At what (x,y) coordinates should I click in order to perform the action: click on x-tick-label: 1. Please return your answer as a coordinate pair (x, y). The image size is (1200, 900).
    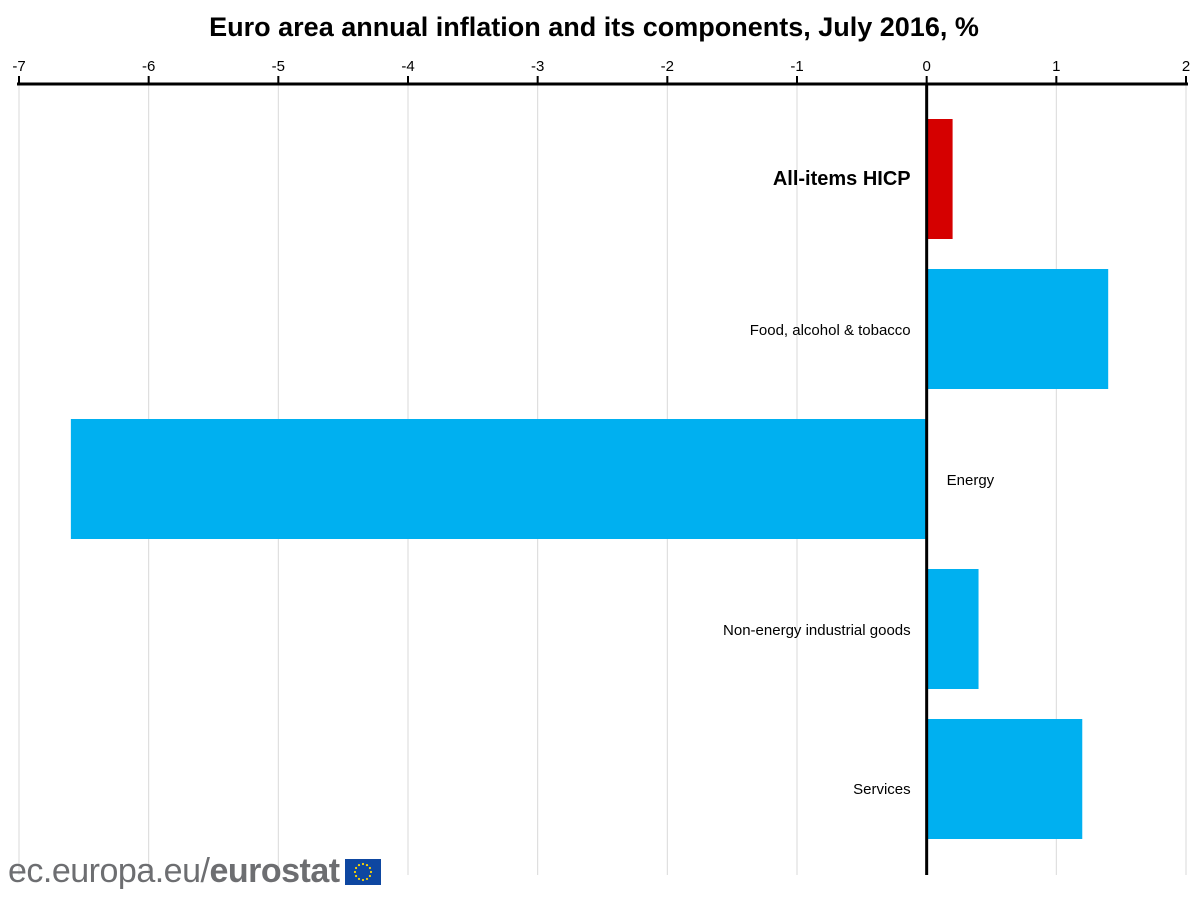
    Looking at the image, I should click on (1056, 66).